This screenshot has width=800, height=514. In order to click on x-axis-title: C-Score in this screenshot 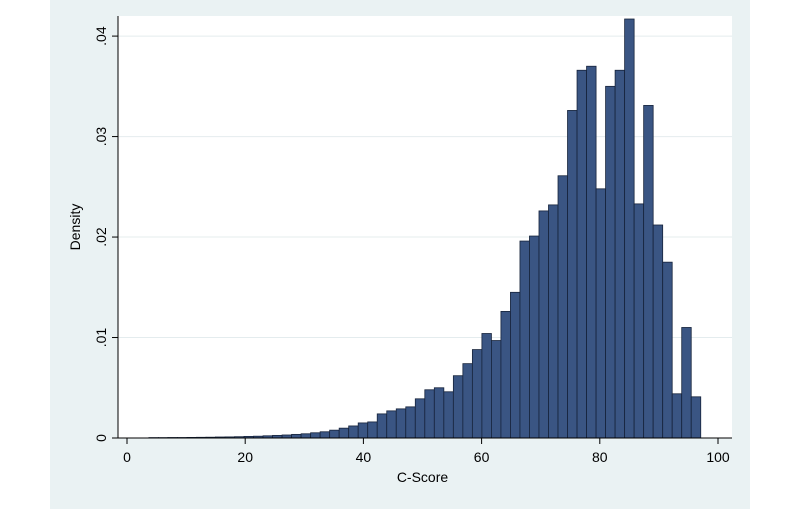, I will do `click(423, 477)`.